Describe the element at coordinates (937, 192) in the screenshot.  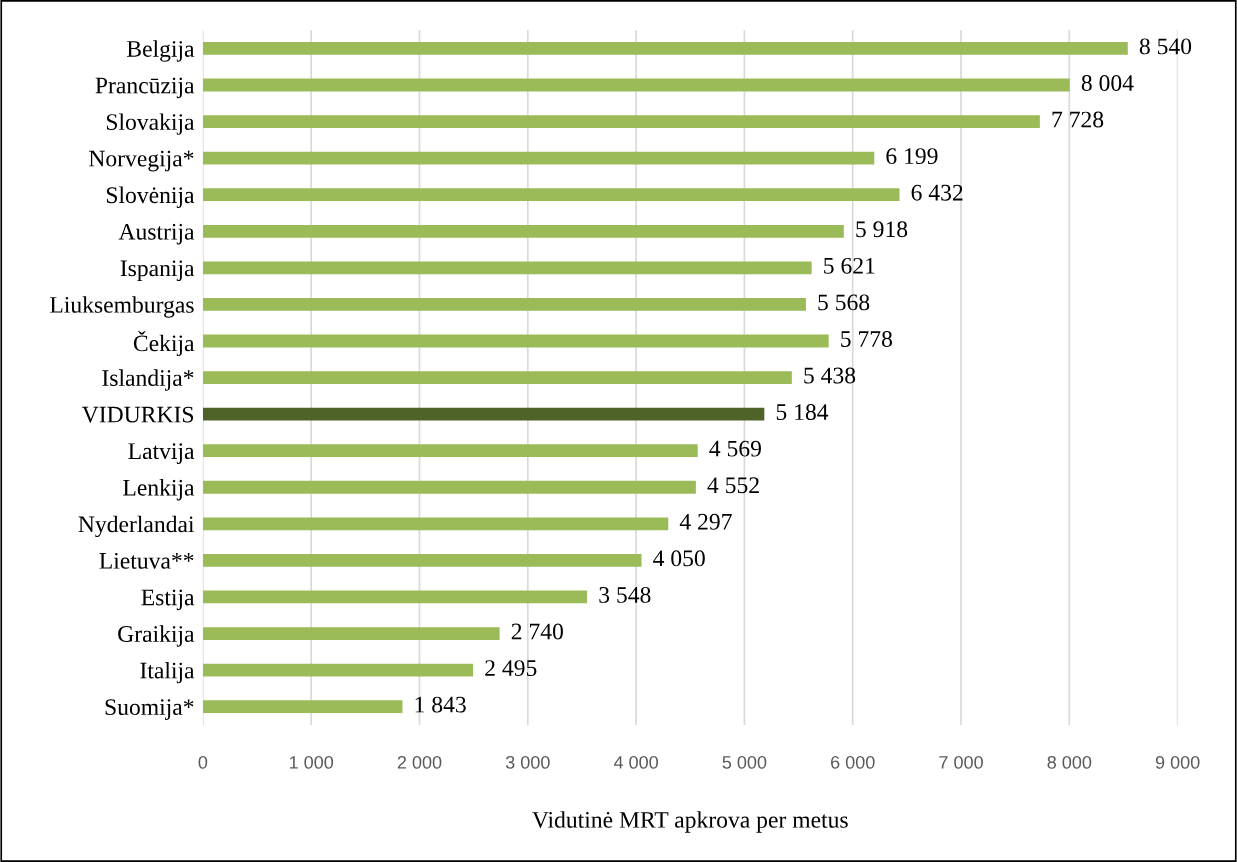
I see `data-label: 6 432` at that location.